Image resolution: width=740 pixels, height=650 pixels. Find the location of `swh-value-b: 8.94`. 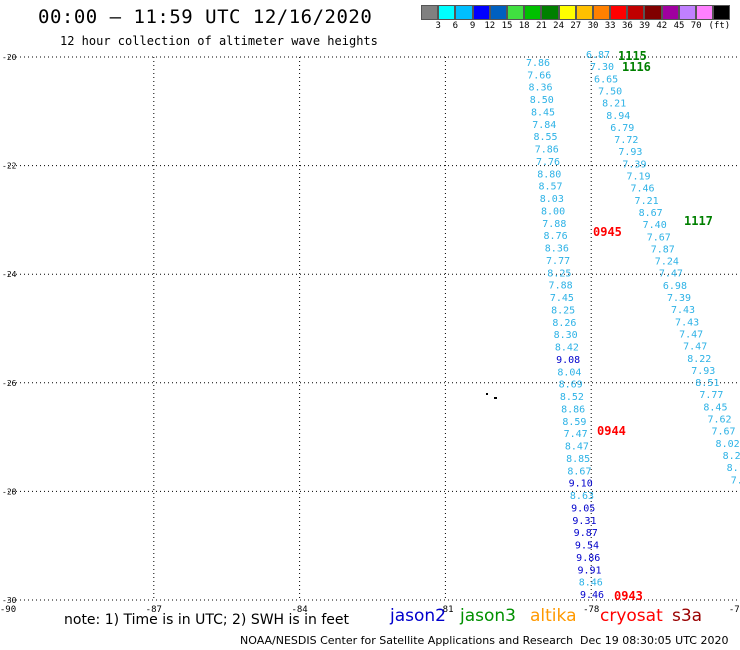

swh-value-b: 8.94 is located at coordinates (618, 116).